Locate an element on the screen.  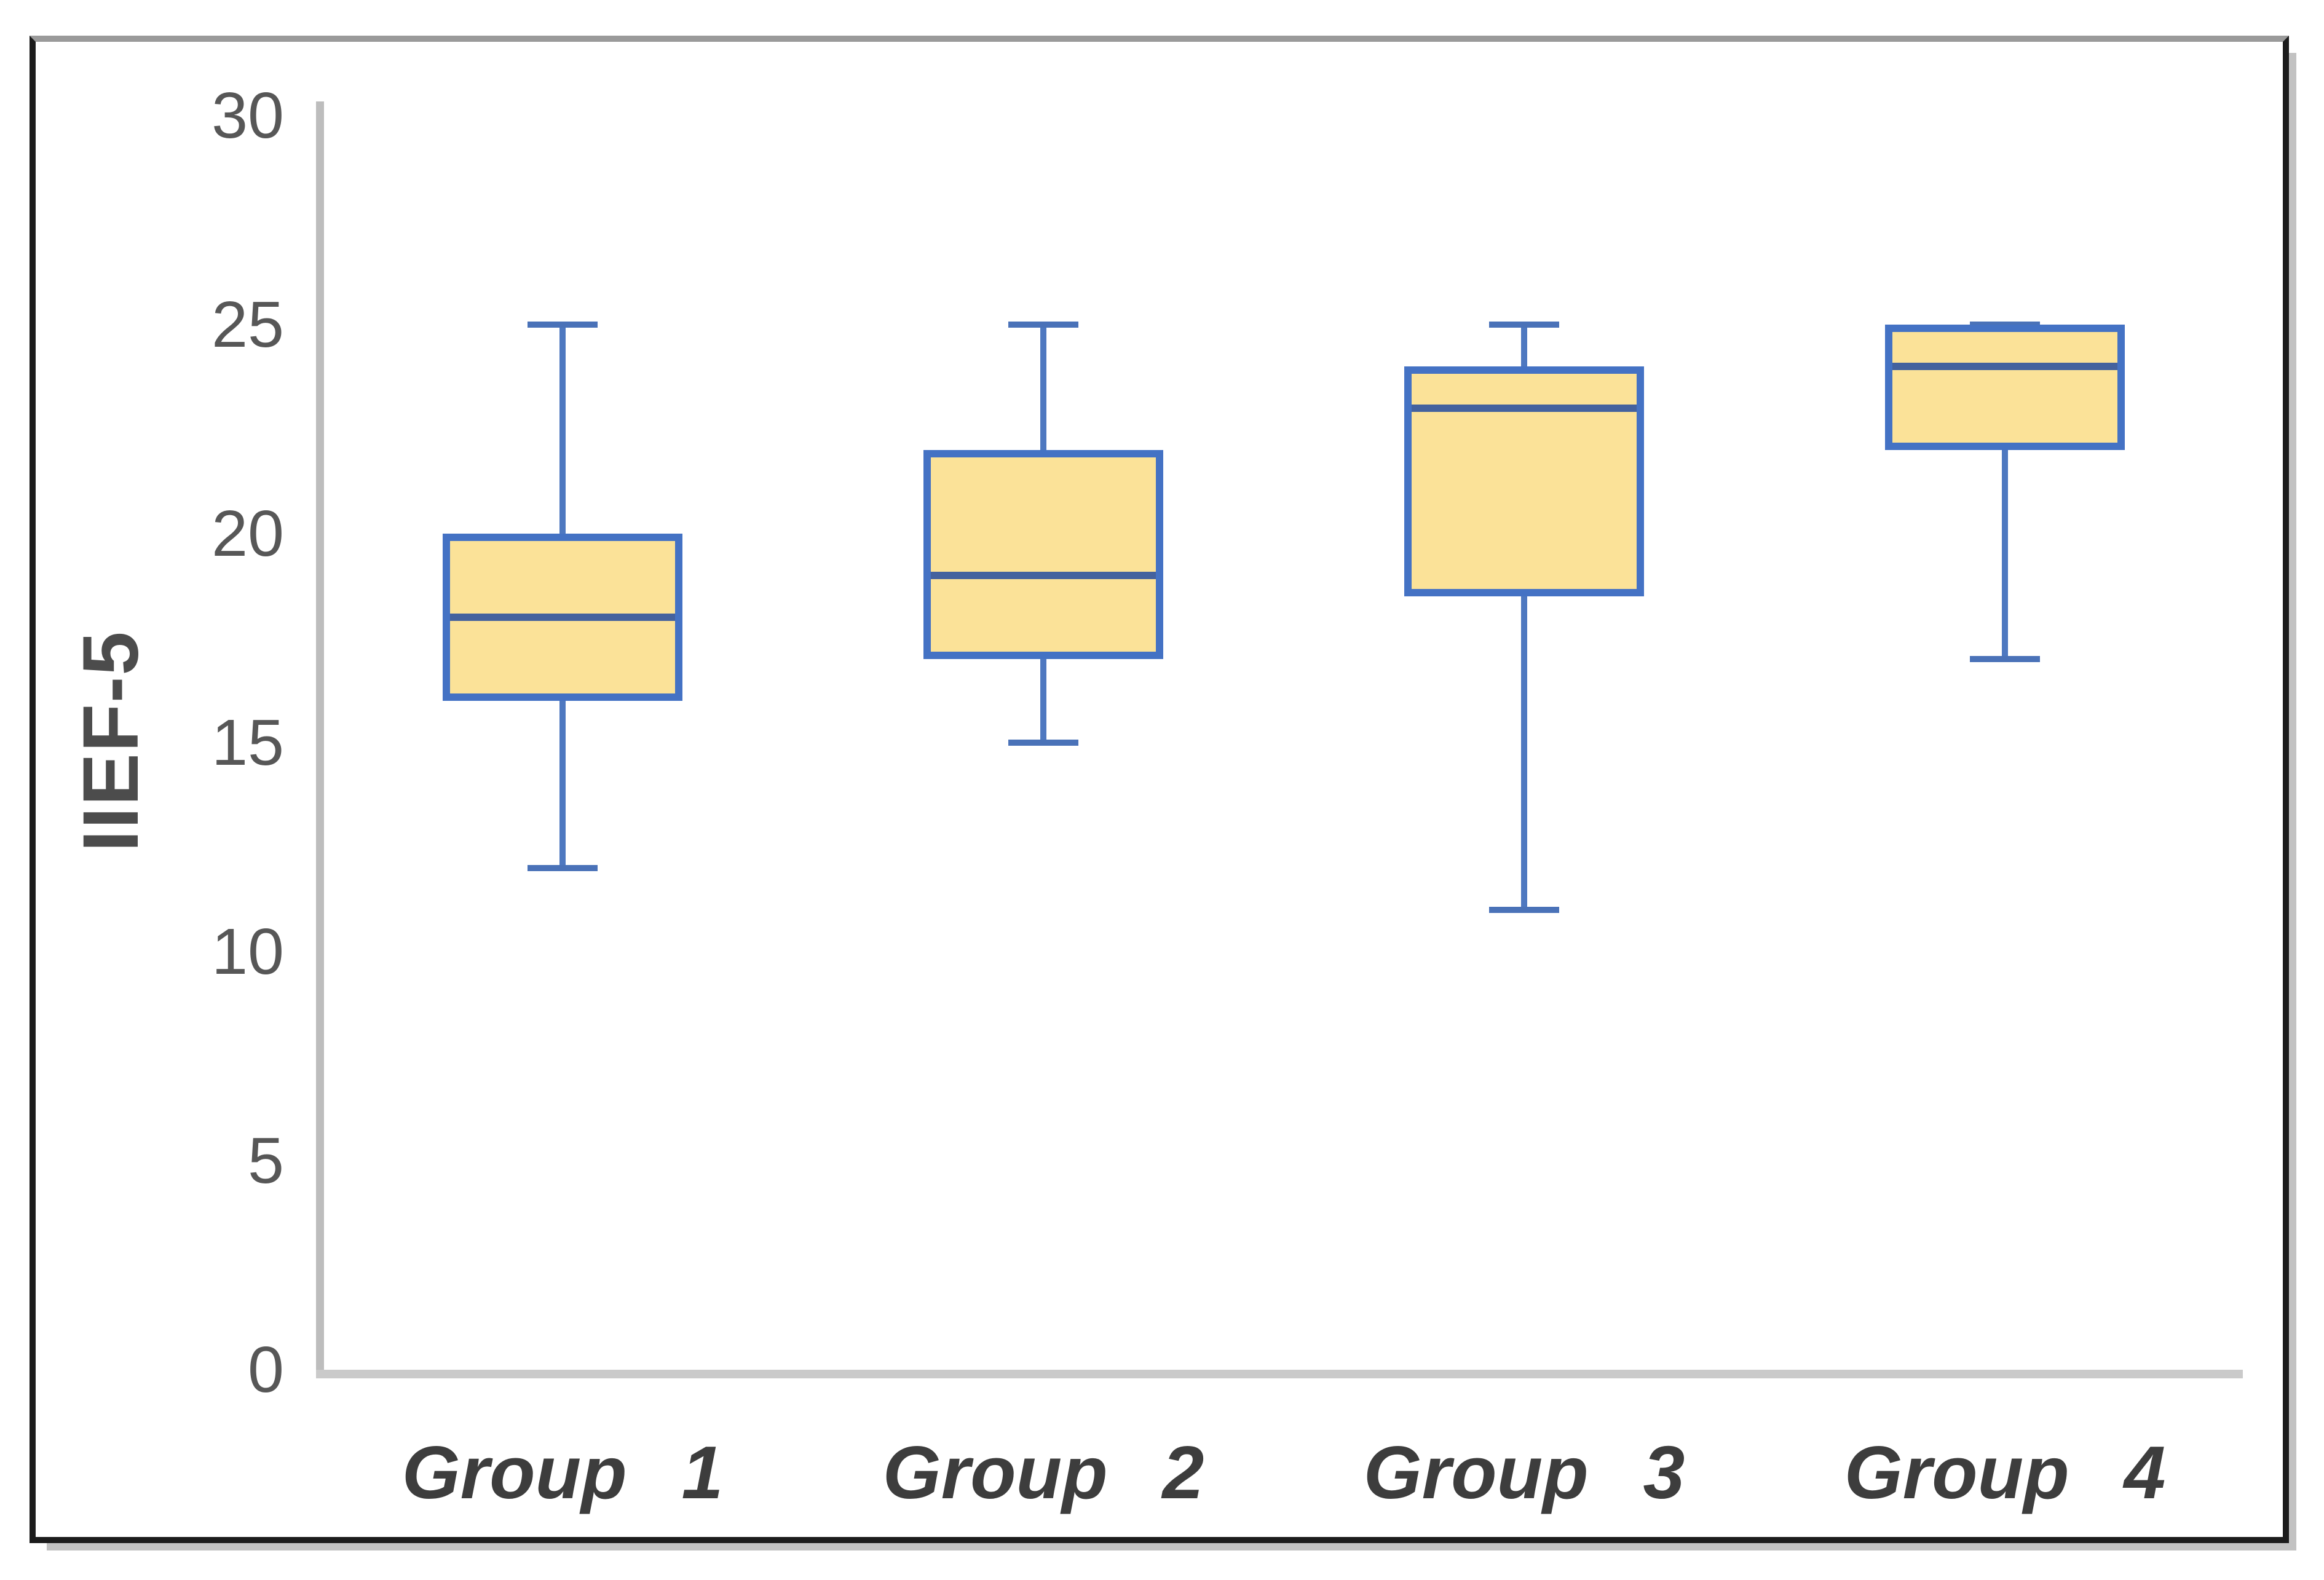
y-tick-label: 25 is located at coordinates (248, 324).